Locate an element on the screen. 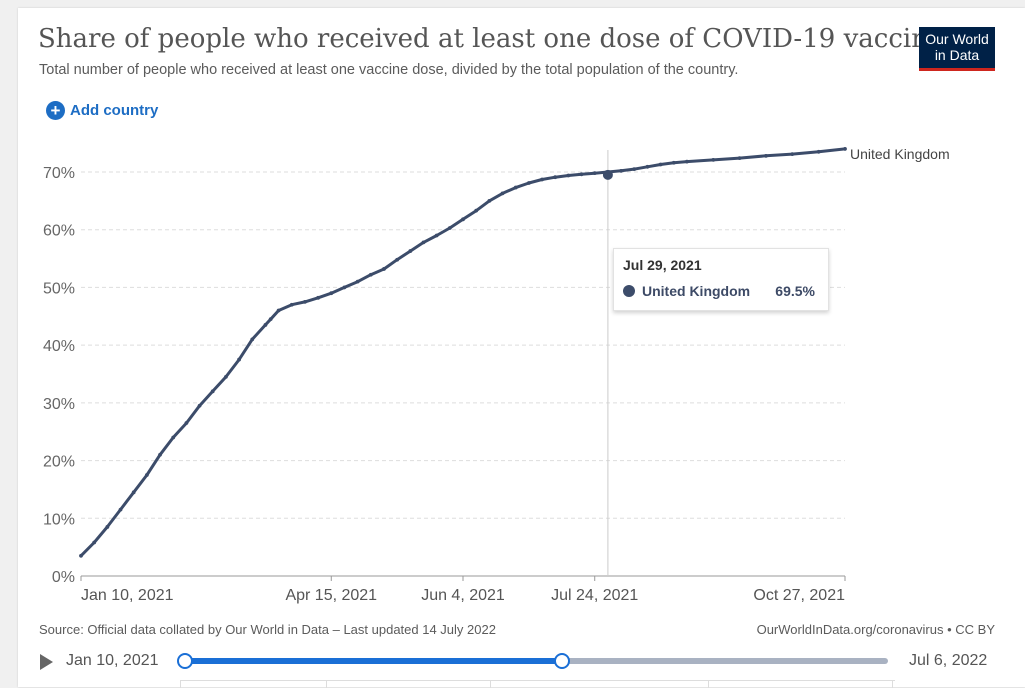 Image resolution: width=1025 pixels, height=688 pixels. tab-bar is located at coordinates (537, 684).